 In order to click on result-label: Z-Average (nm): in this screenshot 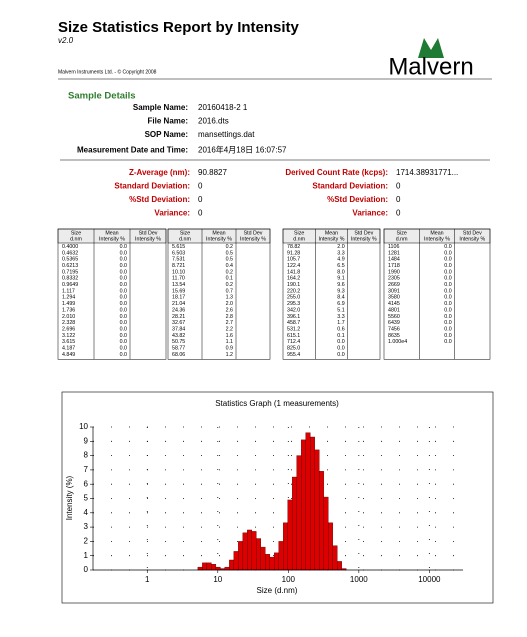, I will do `click(159, 172)`.